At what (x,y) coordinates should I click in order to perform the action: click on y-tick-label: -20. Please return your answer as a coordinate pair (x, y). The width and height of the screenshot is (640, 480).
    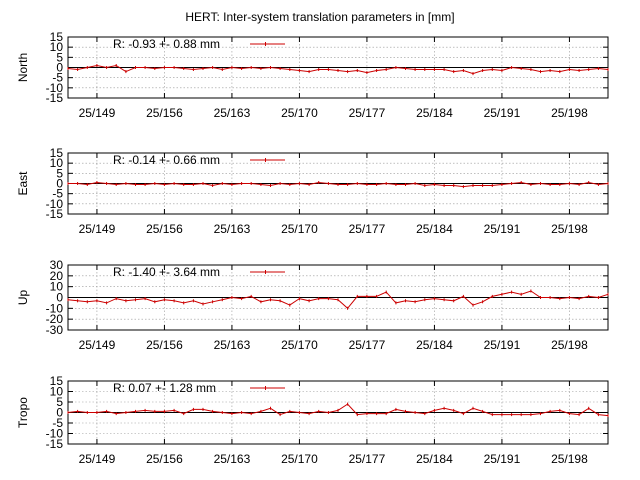
    Looking at the image, I should click on (55, 319).